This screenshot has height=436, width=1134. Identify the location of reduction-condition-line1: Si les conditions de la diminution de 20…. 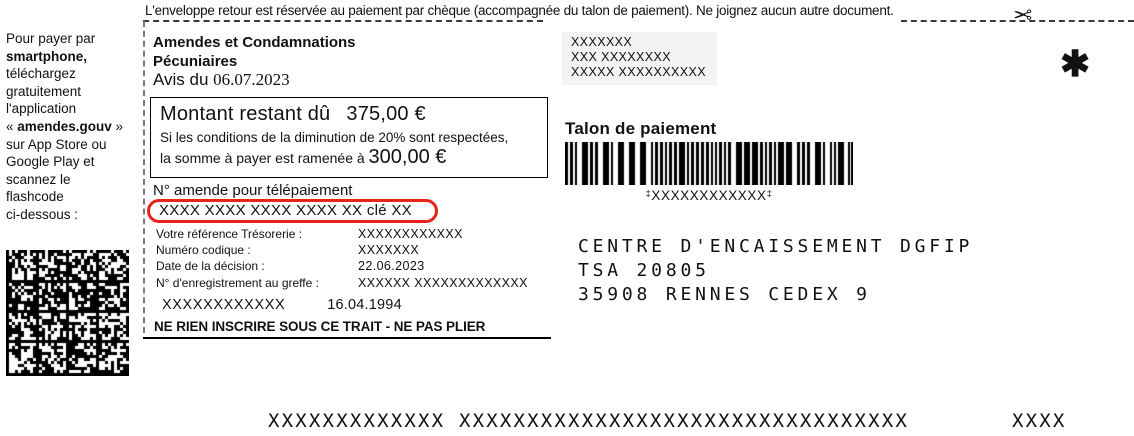
(334, 137).